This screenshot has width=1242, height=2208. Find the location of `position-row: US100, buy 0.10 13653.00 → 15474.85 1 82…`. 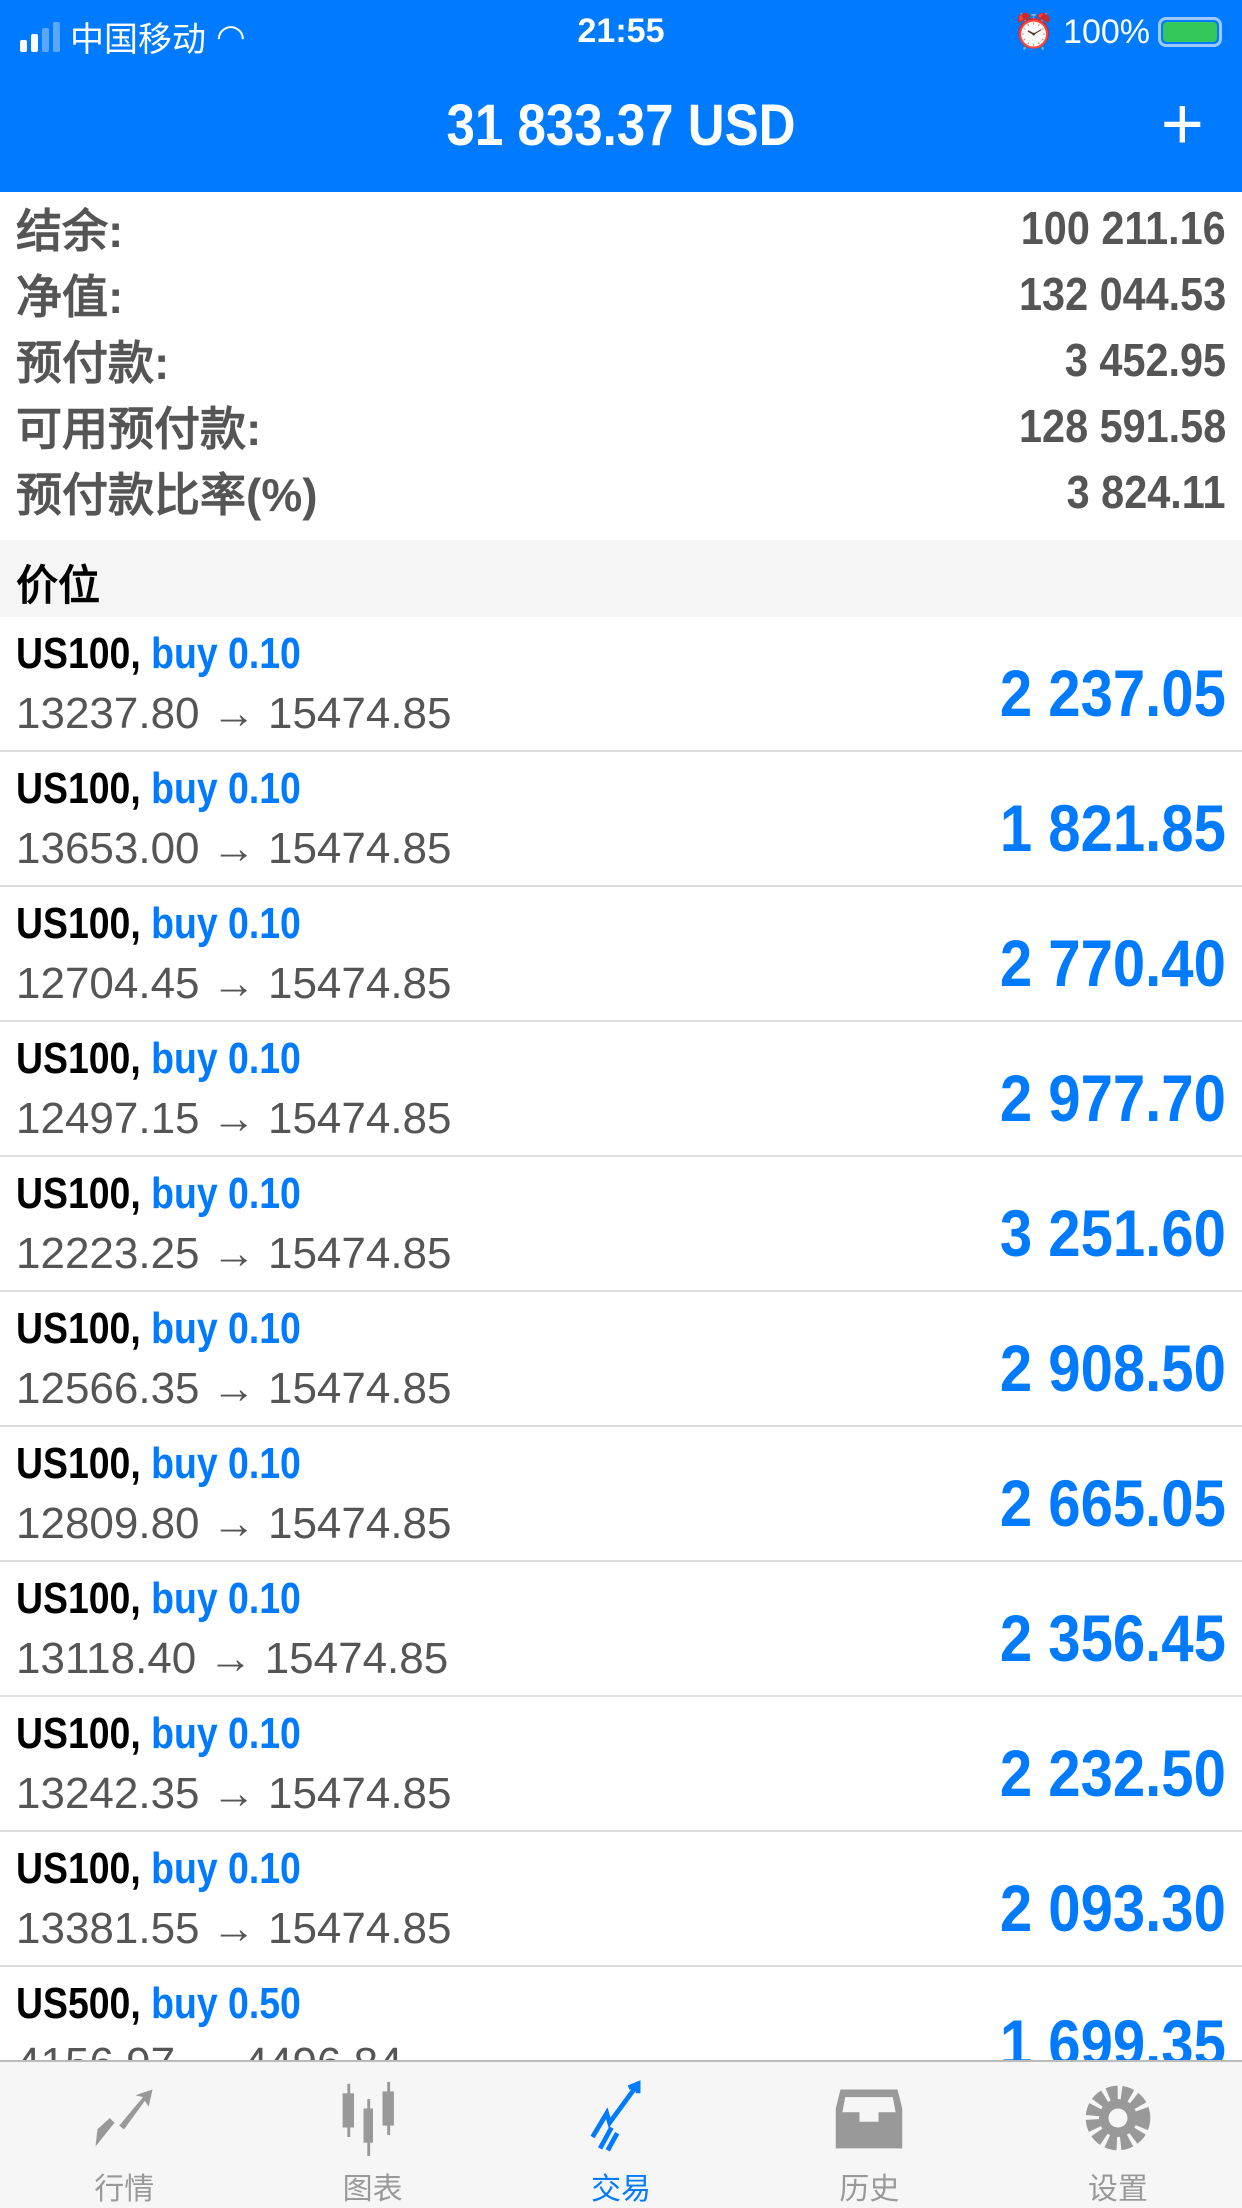

position-row: US100, buy 0.10 13653.00 → 15474.85 1 82… is located at coordinates (621, 819).